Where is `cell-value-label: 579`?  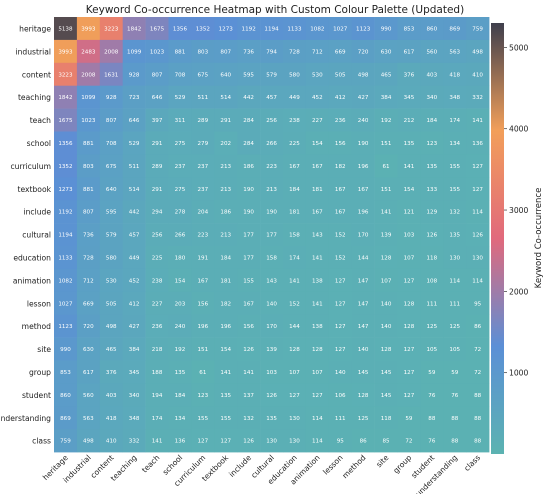
cell-value-label: 579 is located at coordinates (271, 75).